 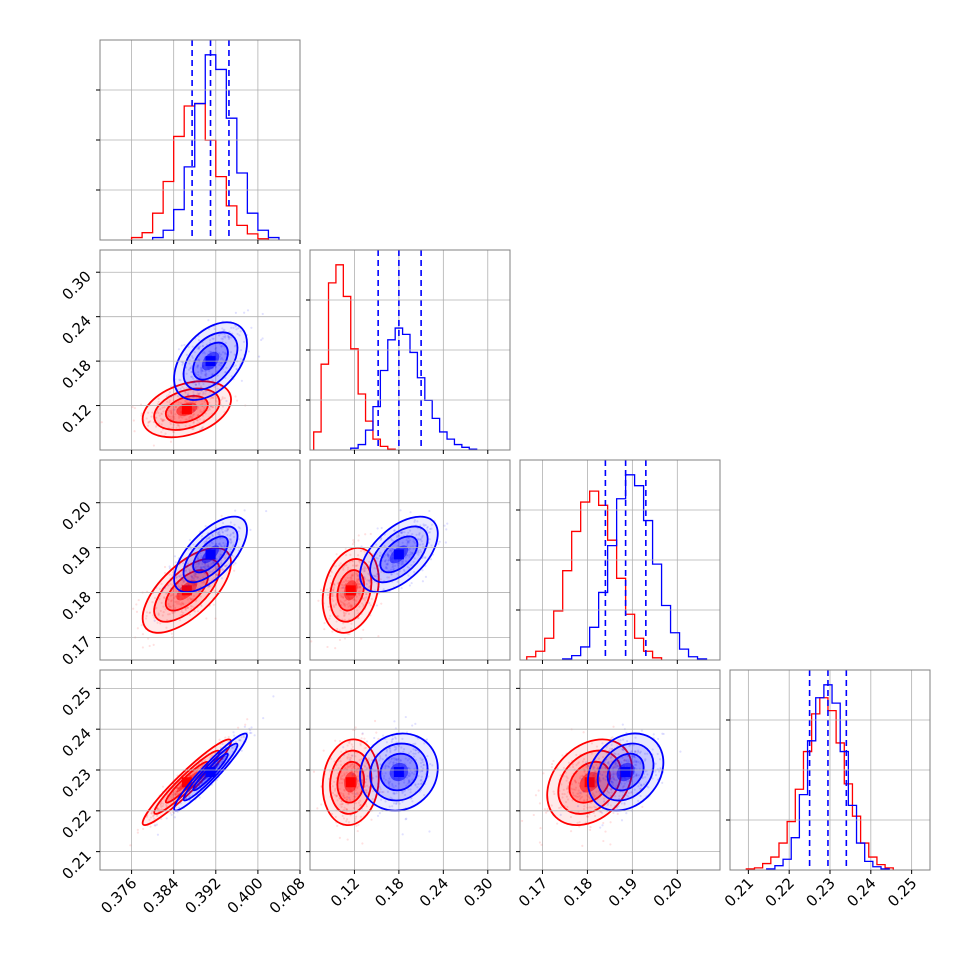 I want to click on panel-body, so click(x=200, y=579).